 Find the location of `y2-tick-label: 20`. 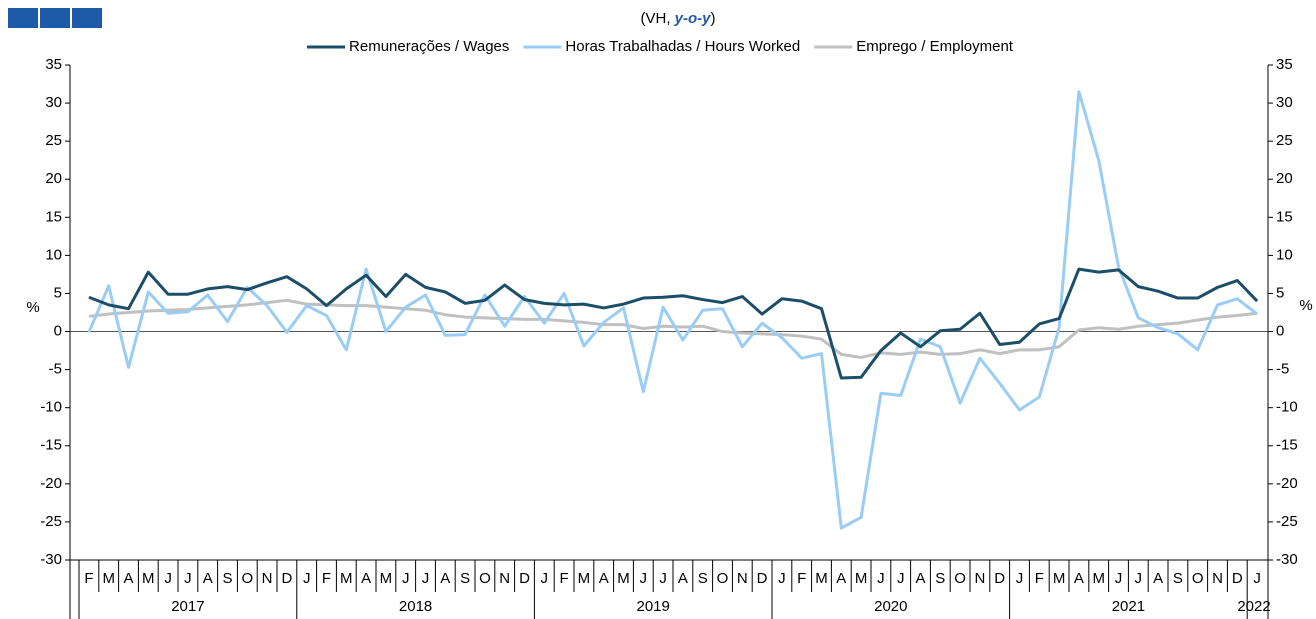

y2-tick-label: 20 is located at coordinates (1284, 178).